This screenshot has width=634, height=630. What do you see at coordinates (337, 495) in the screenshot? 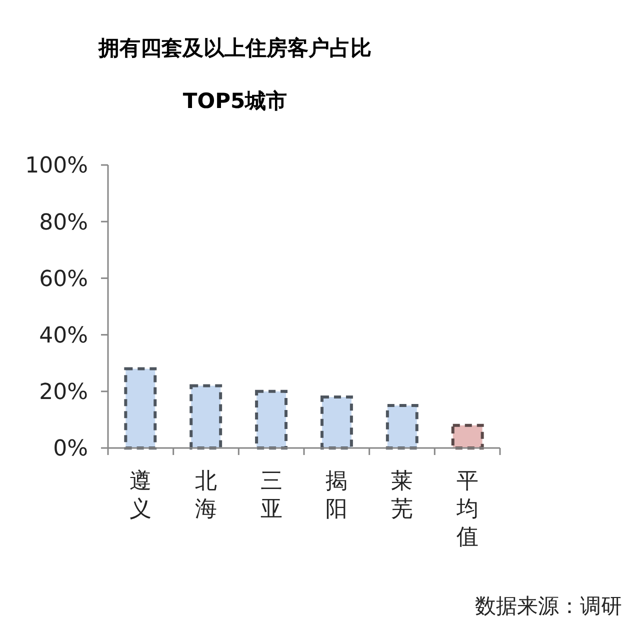
I see `x-tick-label: 揭阳` at bounding box center [337, 495].